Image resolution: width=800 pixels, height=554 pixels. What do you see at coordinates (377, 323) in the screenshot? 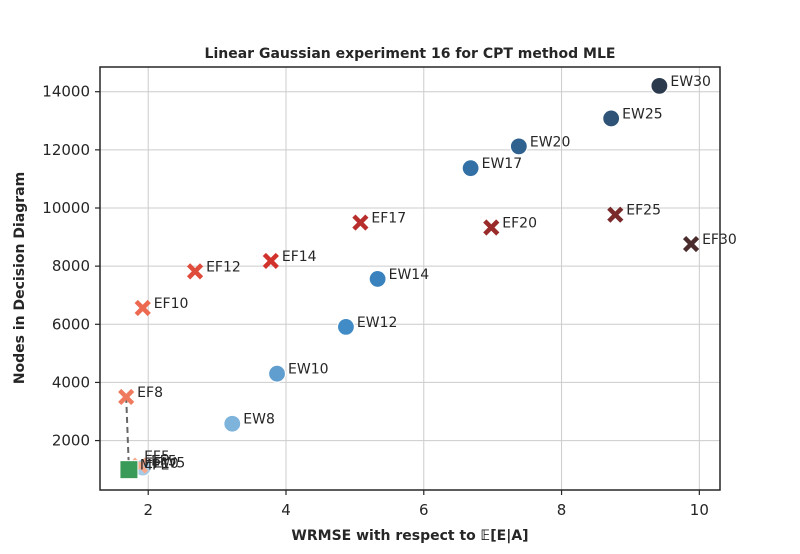
I see `label-ew12: EW12` at bounding box center [377, 323].